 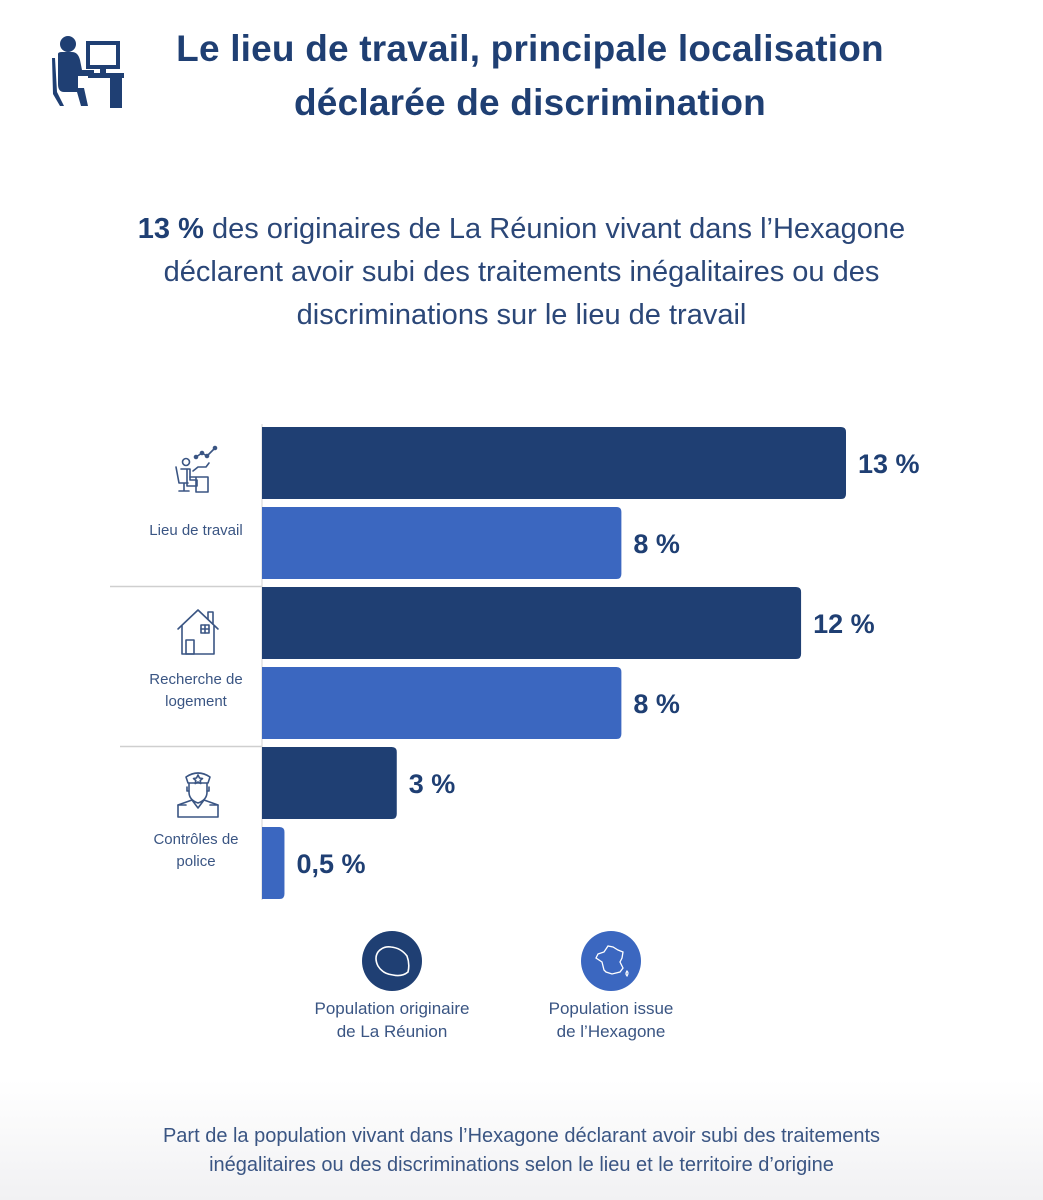 What do you see at coordinates (198, 632) in the screenshot?
I see `house-icon` at bounding box center [198, 632].